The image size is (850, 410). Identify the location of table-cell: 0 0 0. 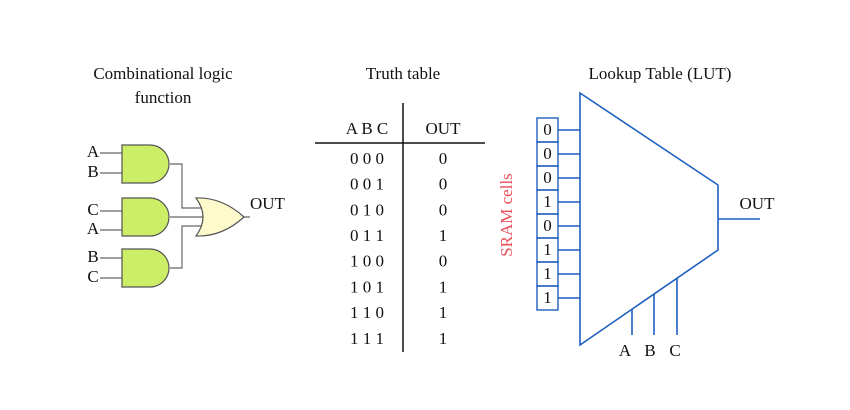
(367, 158).